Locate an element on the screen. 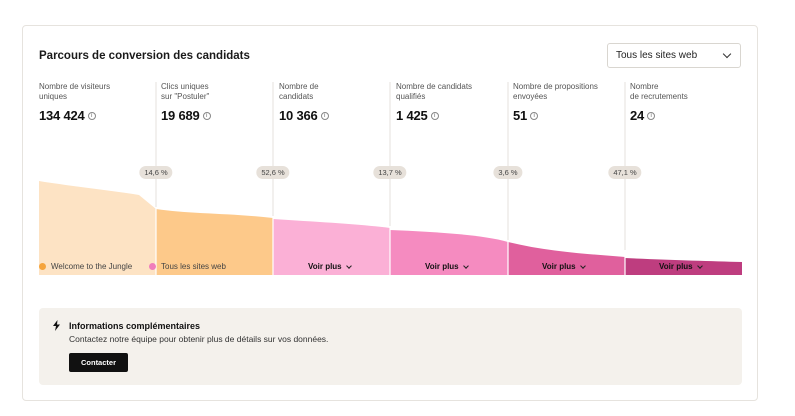 Image resolution: width=795 pixels, height=416 pixels. legend-label: Tous les sites web is located at coordinates (193, 266).